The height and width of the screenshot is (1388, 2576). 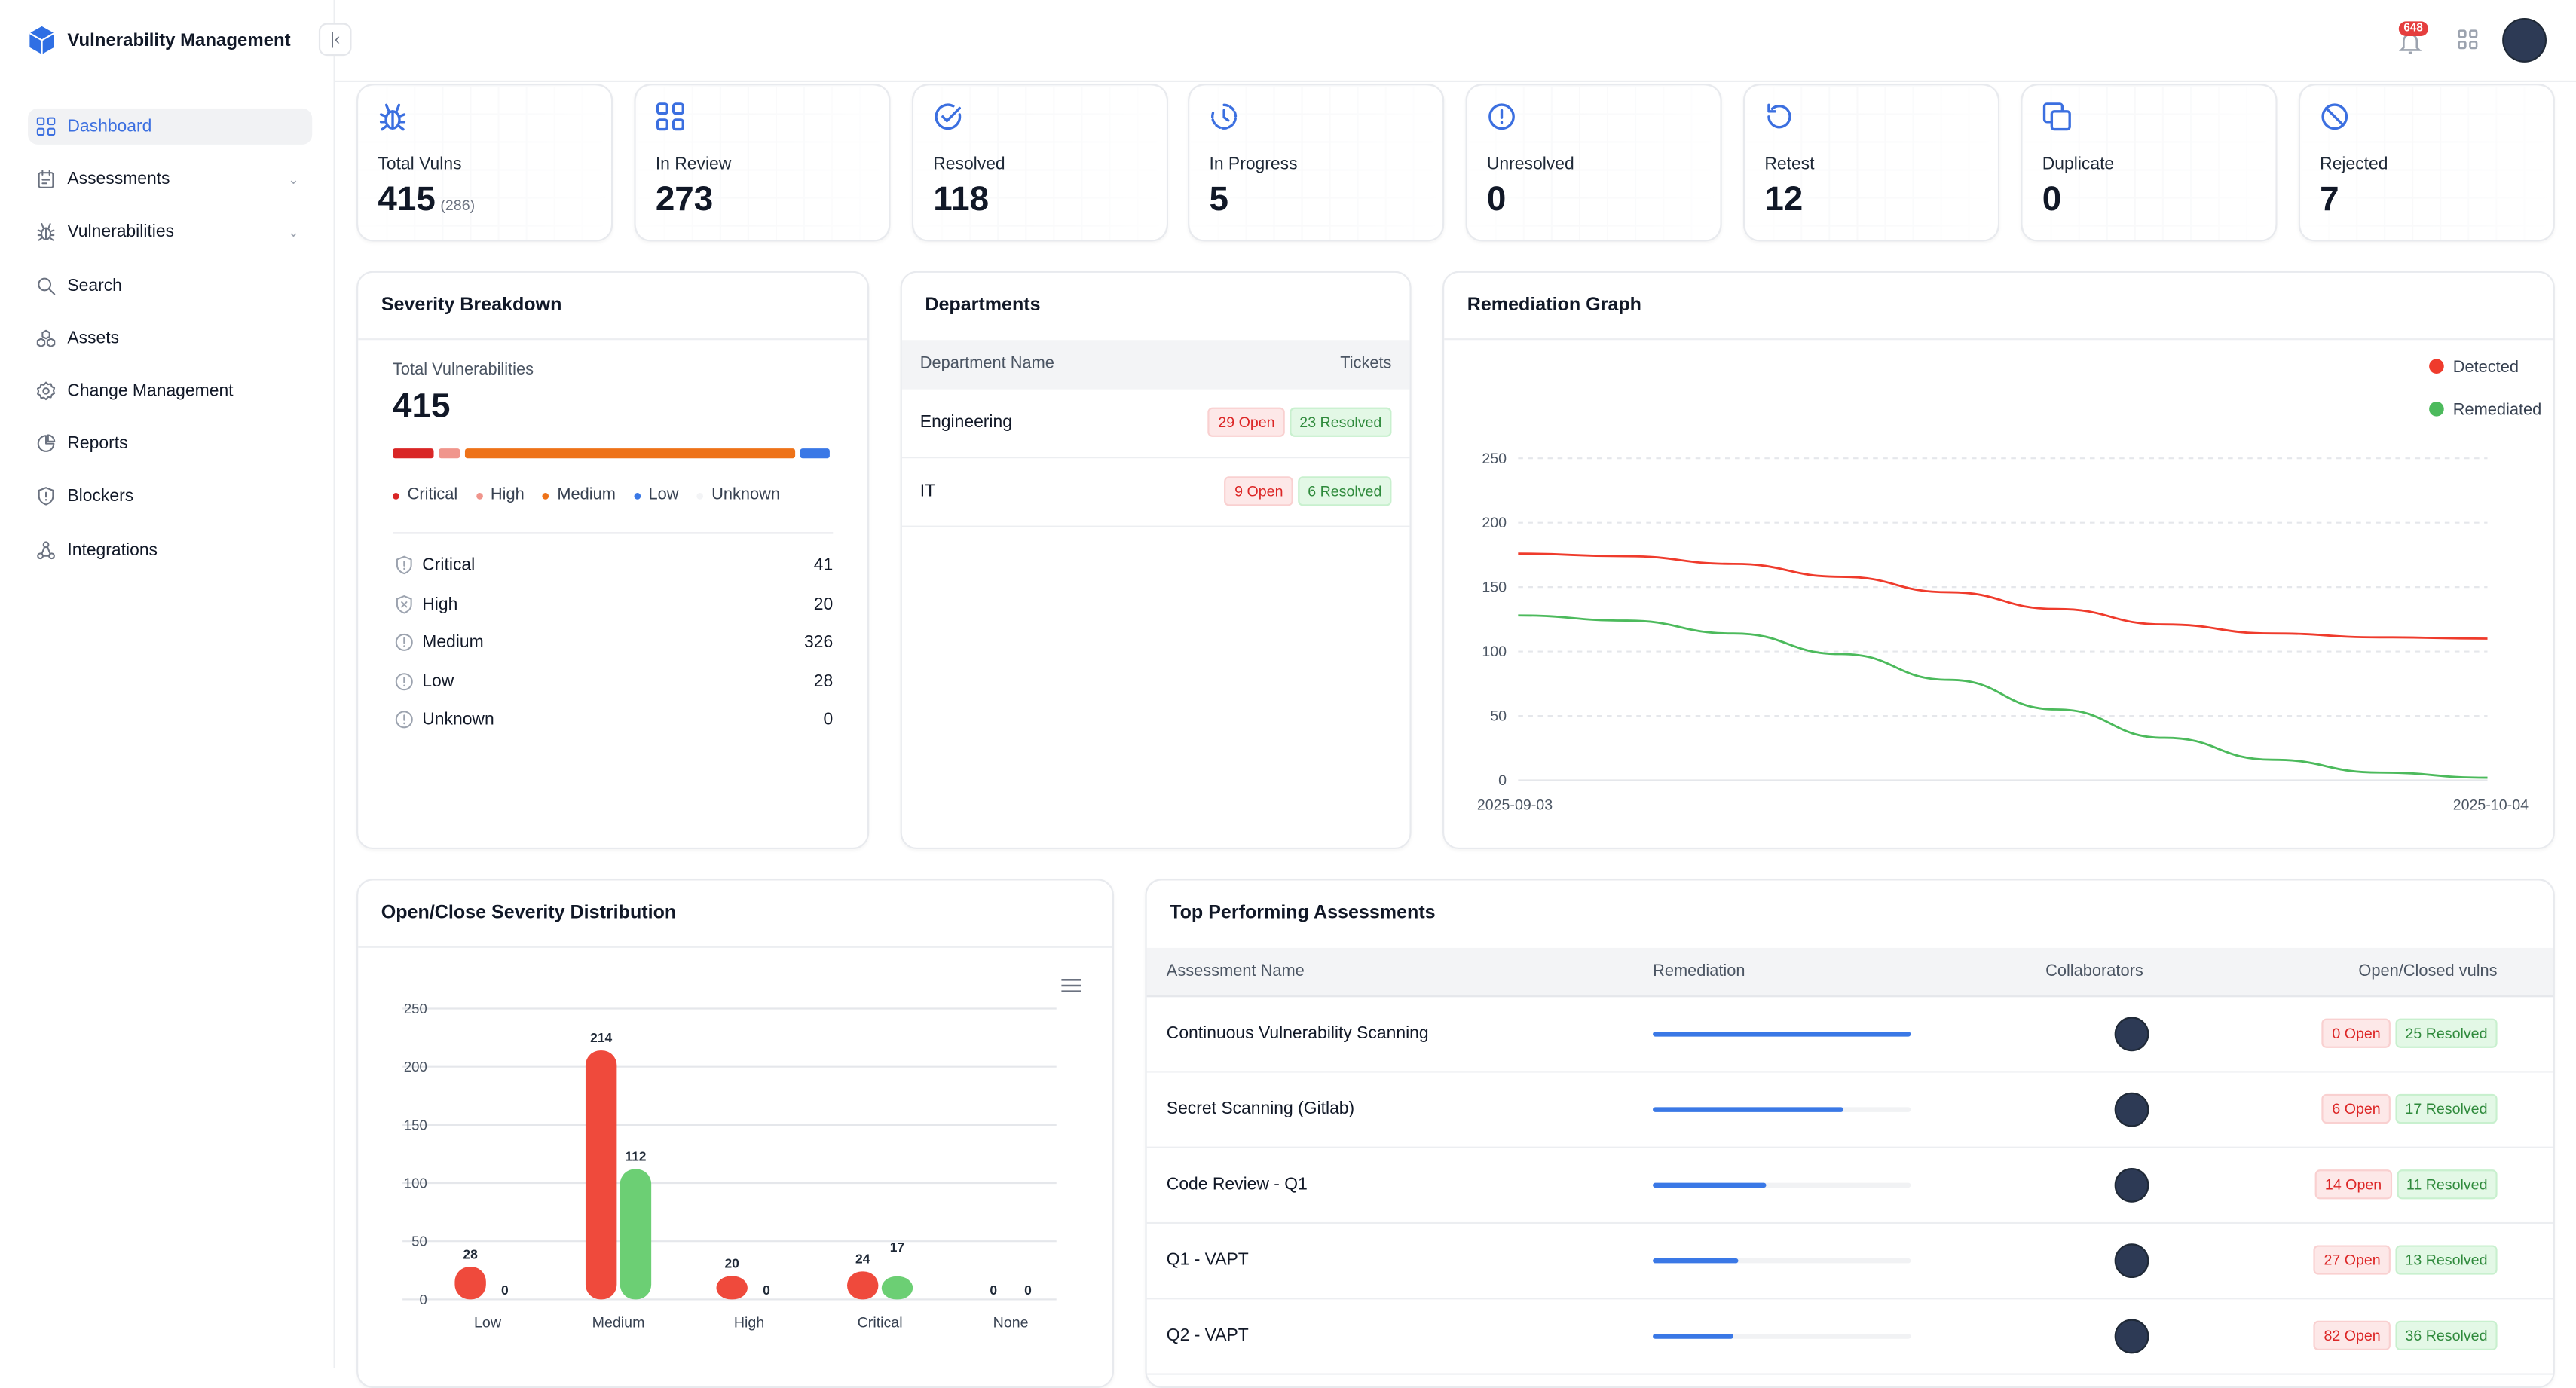 What do you see at coordinates (749, 1322) in the screenshot?
I see `x-tick-label: High` at bounding box center [749, 1322].